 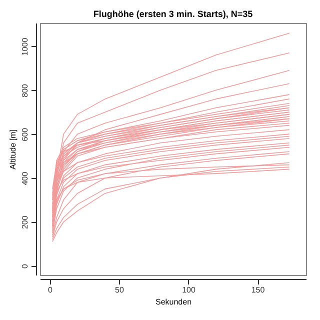 I want to click on x-tick-label: 100, so click(x=189, y=290).